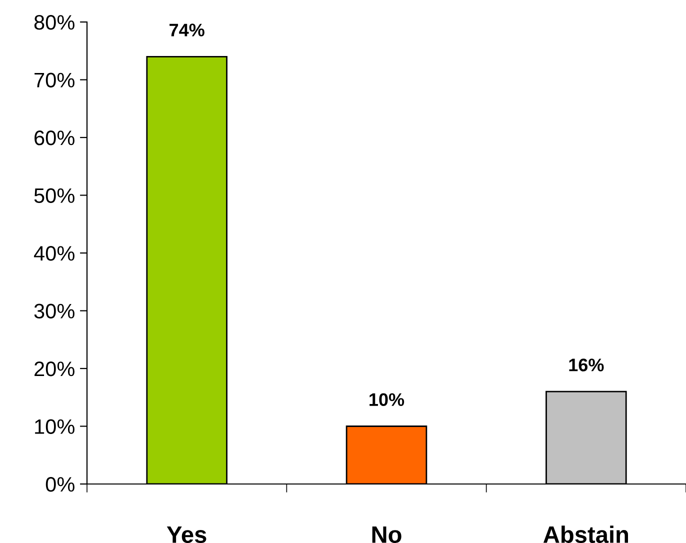 This screenshot has width=686, height=543. What do you see at coordinates (586, 365) in the screenshot?
I see `data-label: 16%` at bounding box center [586, 365].